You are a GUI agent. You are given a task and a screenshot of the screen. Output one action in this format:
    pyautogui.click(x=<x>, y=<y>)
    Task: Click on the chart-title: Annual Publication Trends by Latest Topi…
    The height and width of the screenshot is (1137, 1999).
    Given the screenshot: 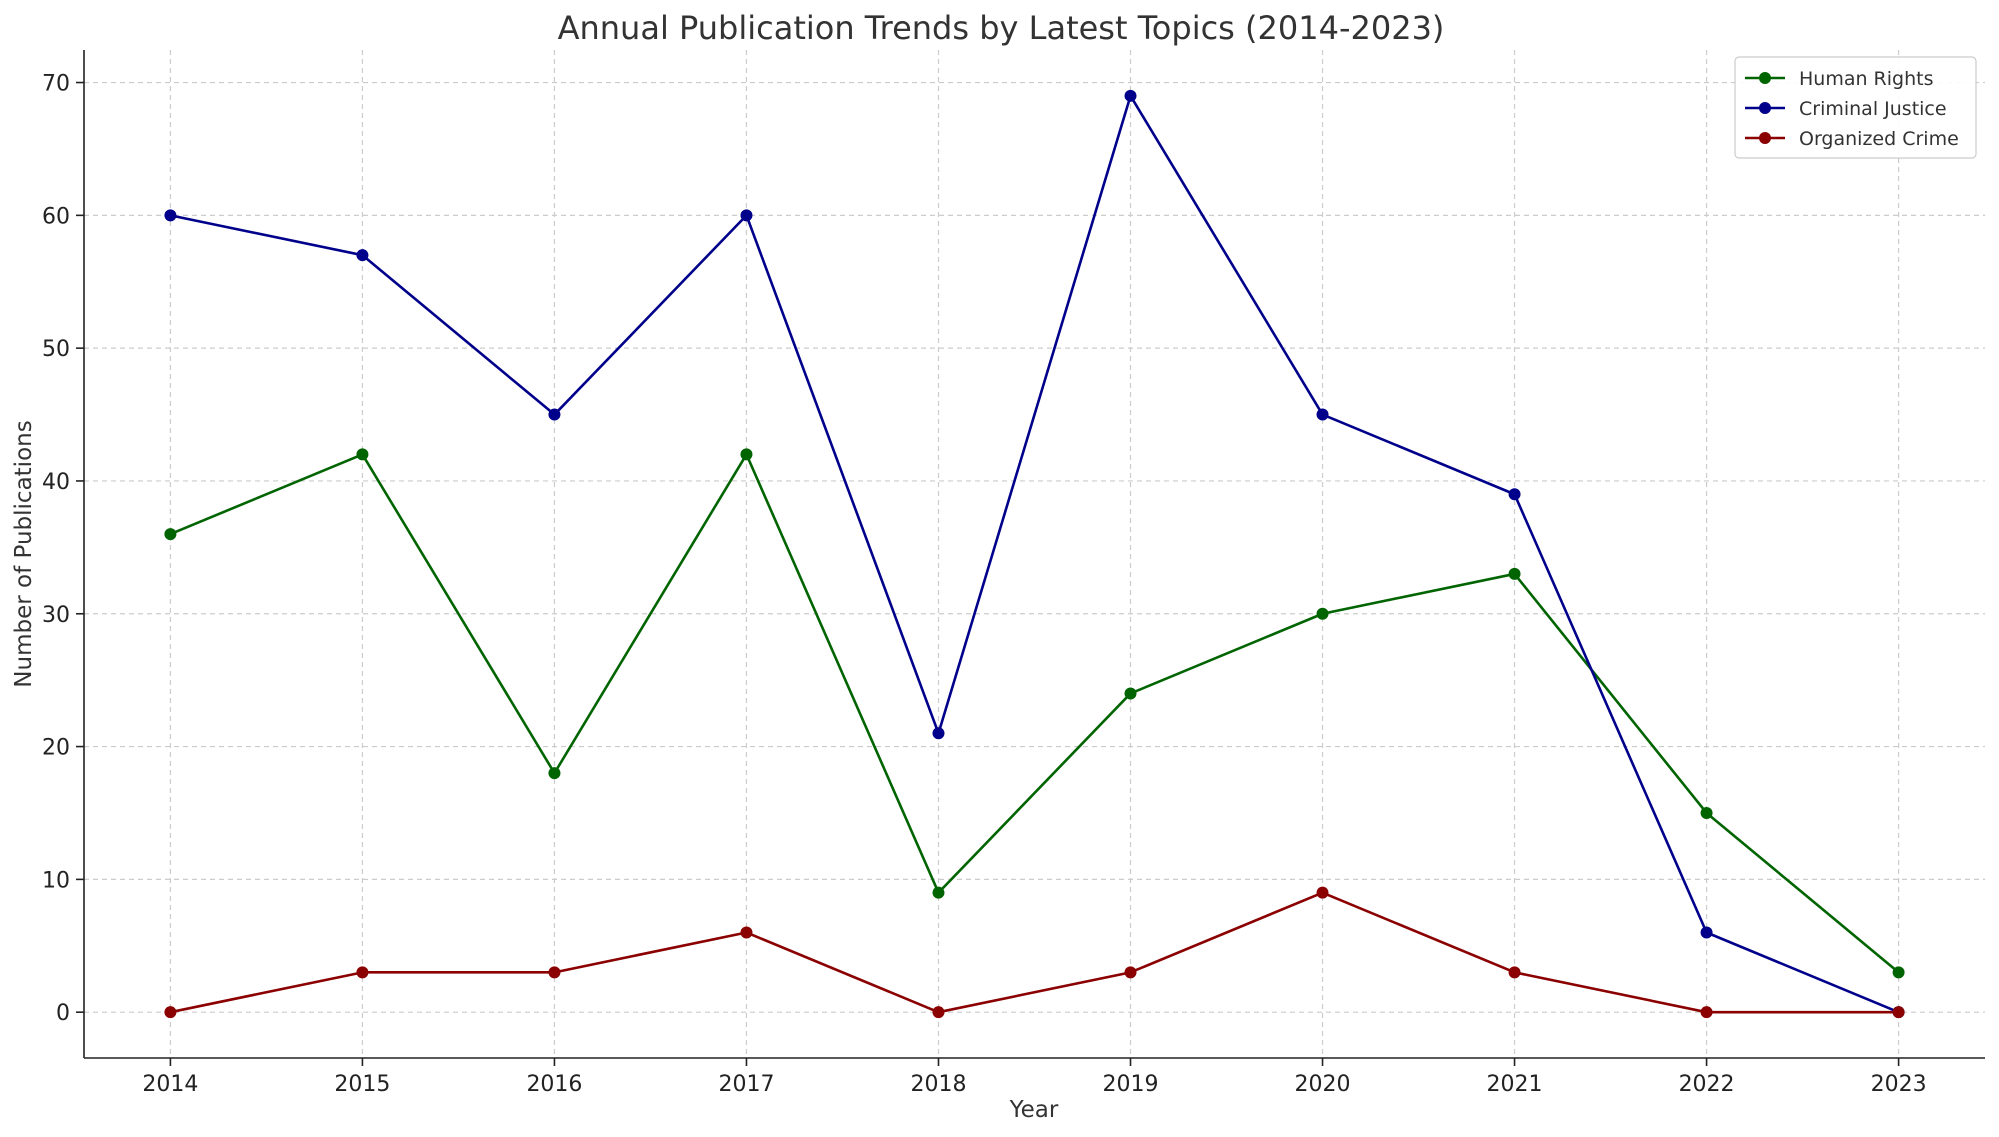 What is the action you would take?
    pyautogui.click(x=1001, y=28)
    